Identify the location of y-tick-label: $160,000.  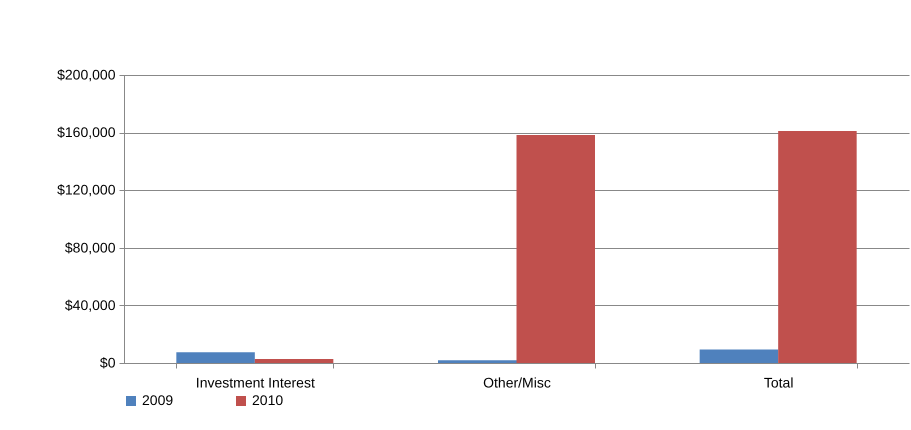
(86, 132).